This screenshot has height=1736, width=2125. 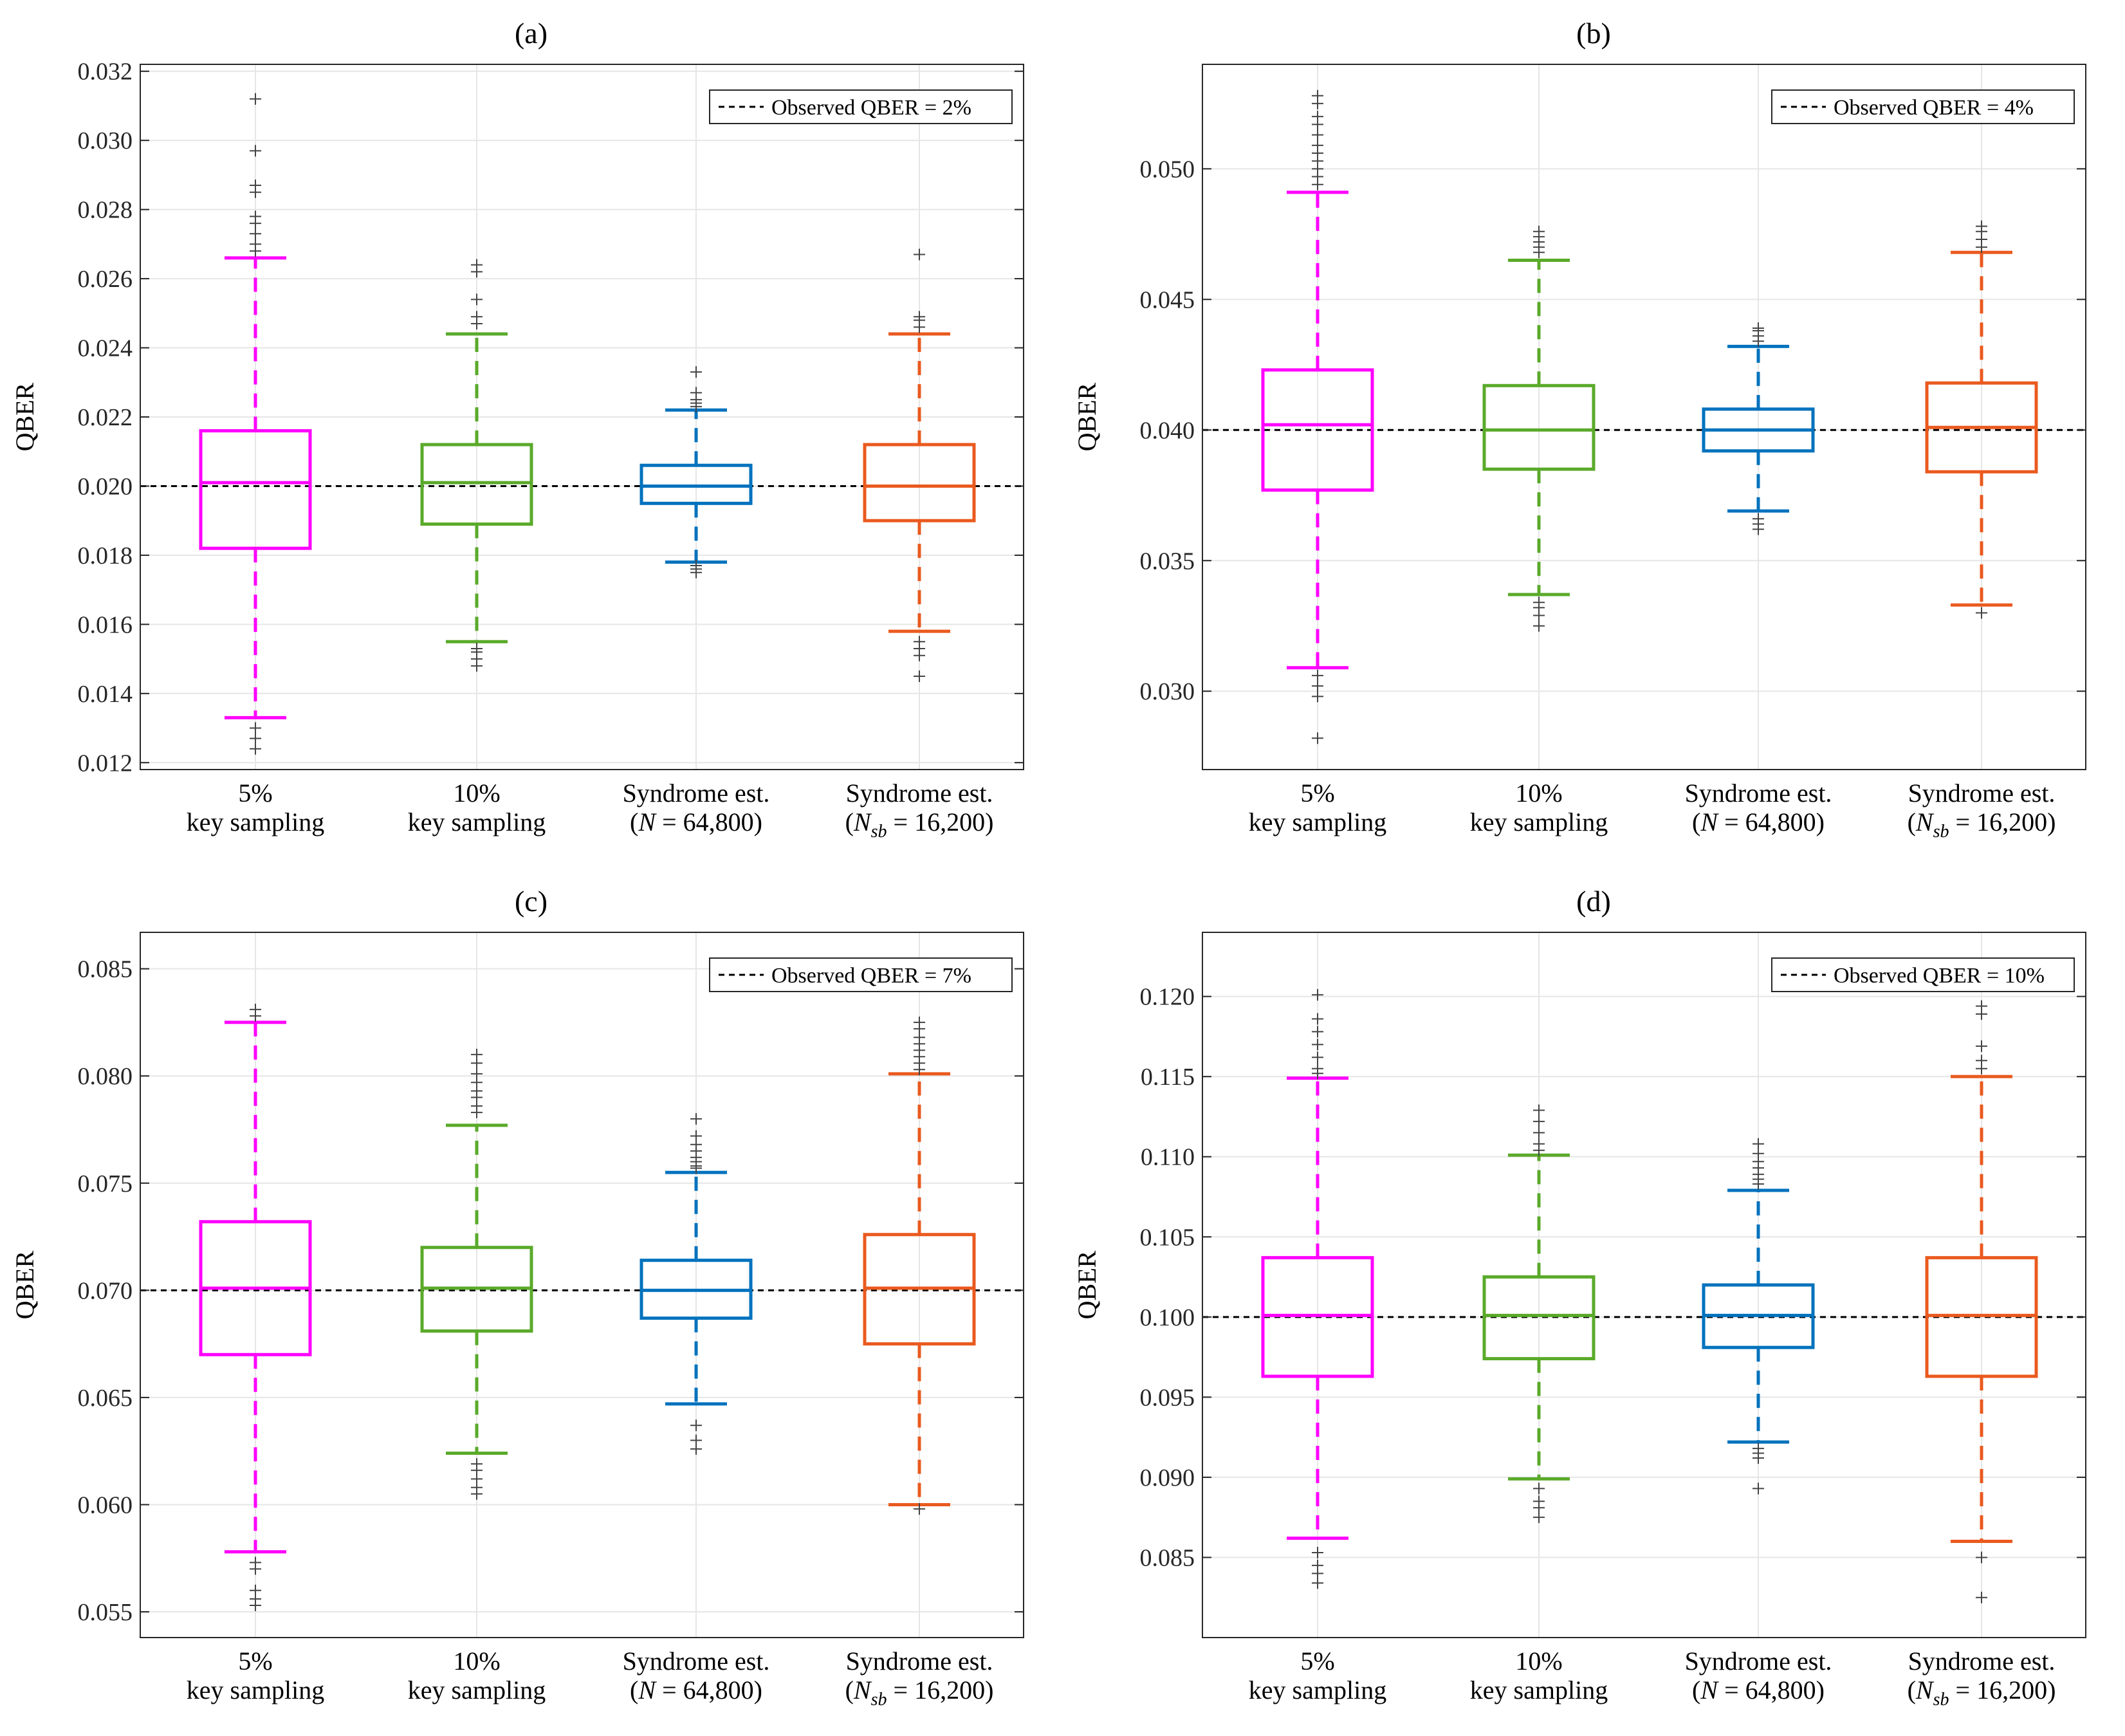 I want to click on y-tick-label: 0.065, so click(x=105, y=1398).